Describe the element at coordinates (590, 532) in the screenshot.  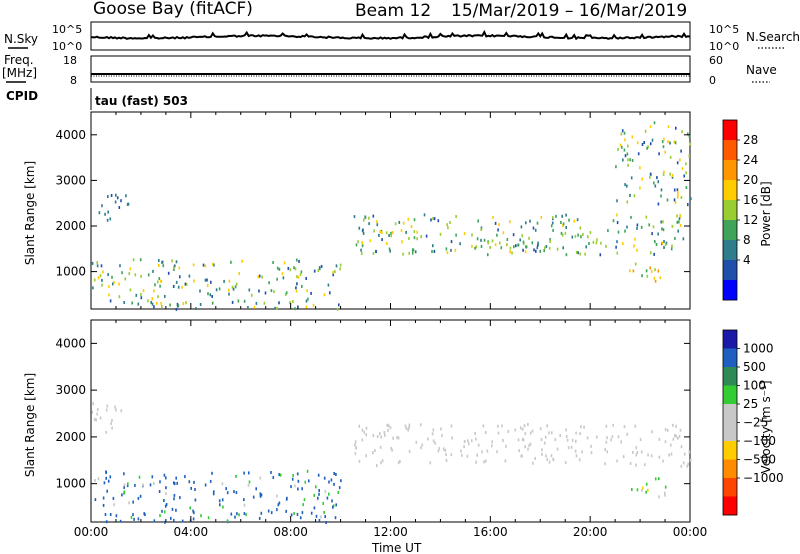
I see `x-tick-label: 20:00` at that location.